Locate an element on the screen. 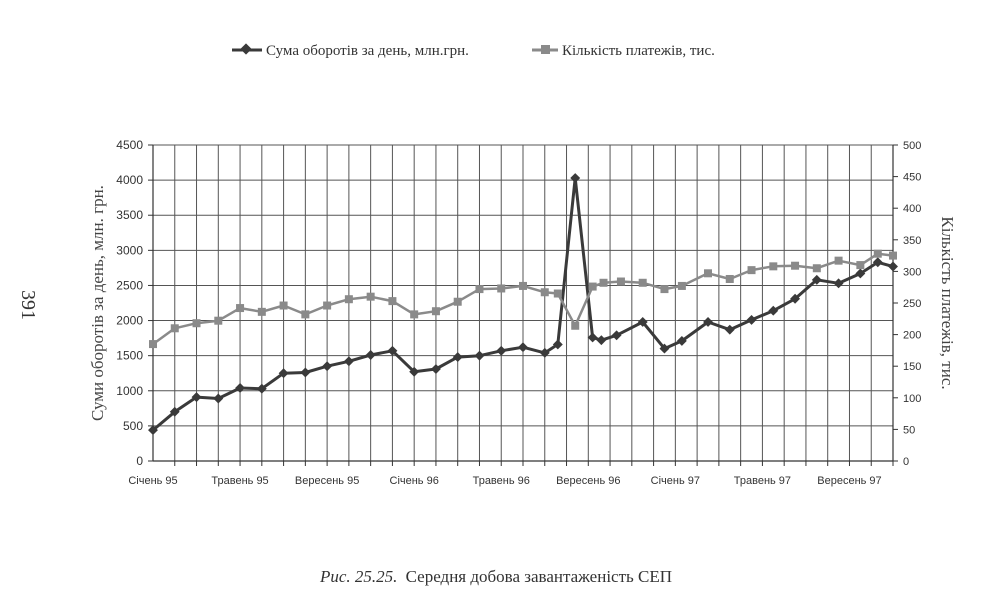 This screenshot has width=992, height=600. x-tick-label: Січень 96 is located at coordinates (414, 481).